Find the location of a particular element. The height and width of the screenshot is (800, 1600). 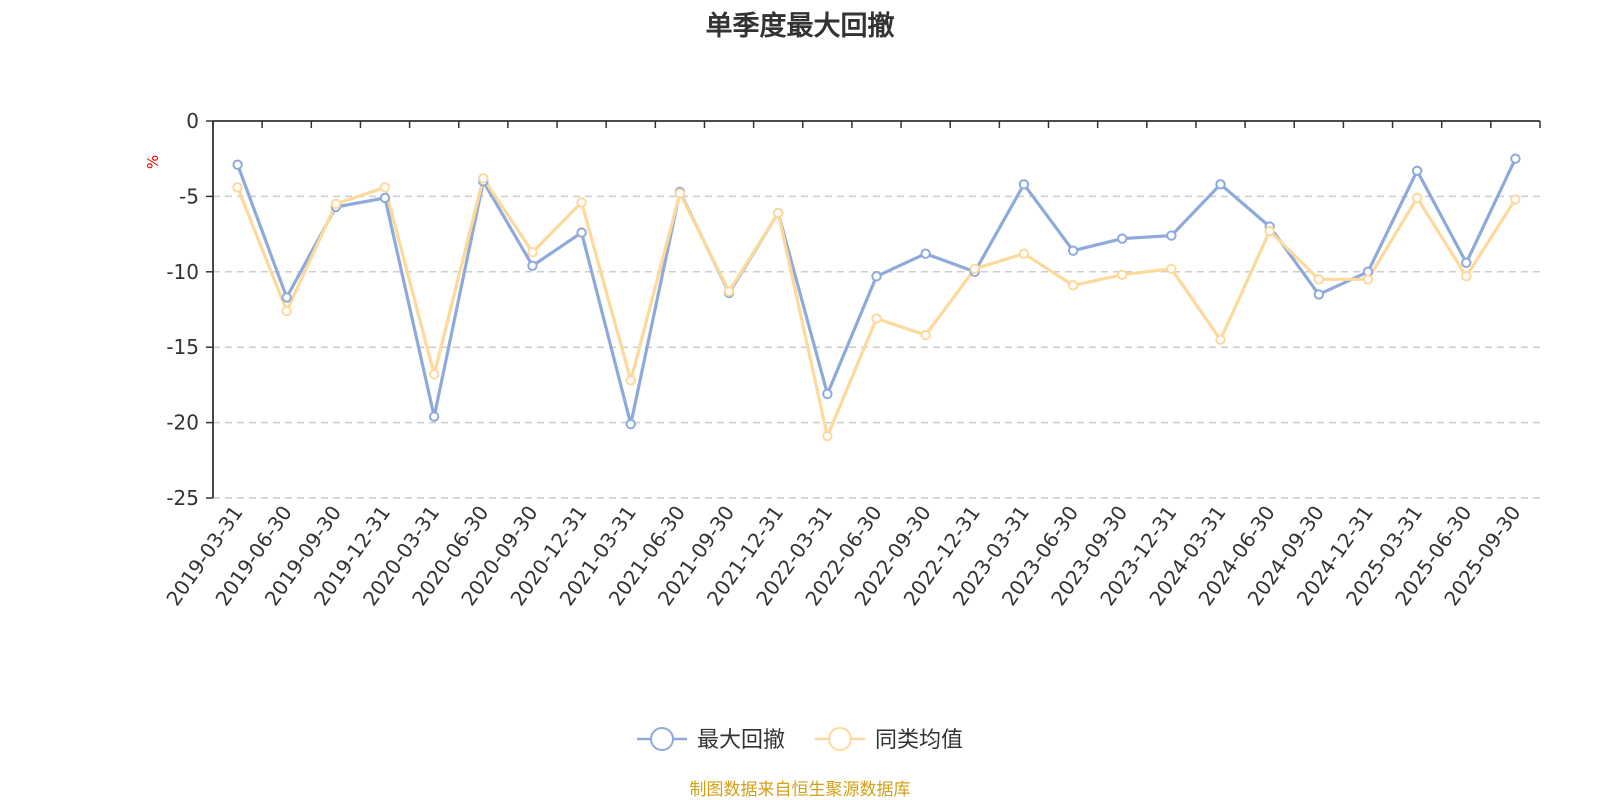

y-axis-unit-label: % is located at coordinates (153, 162).